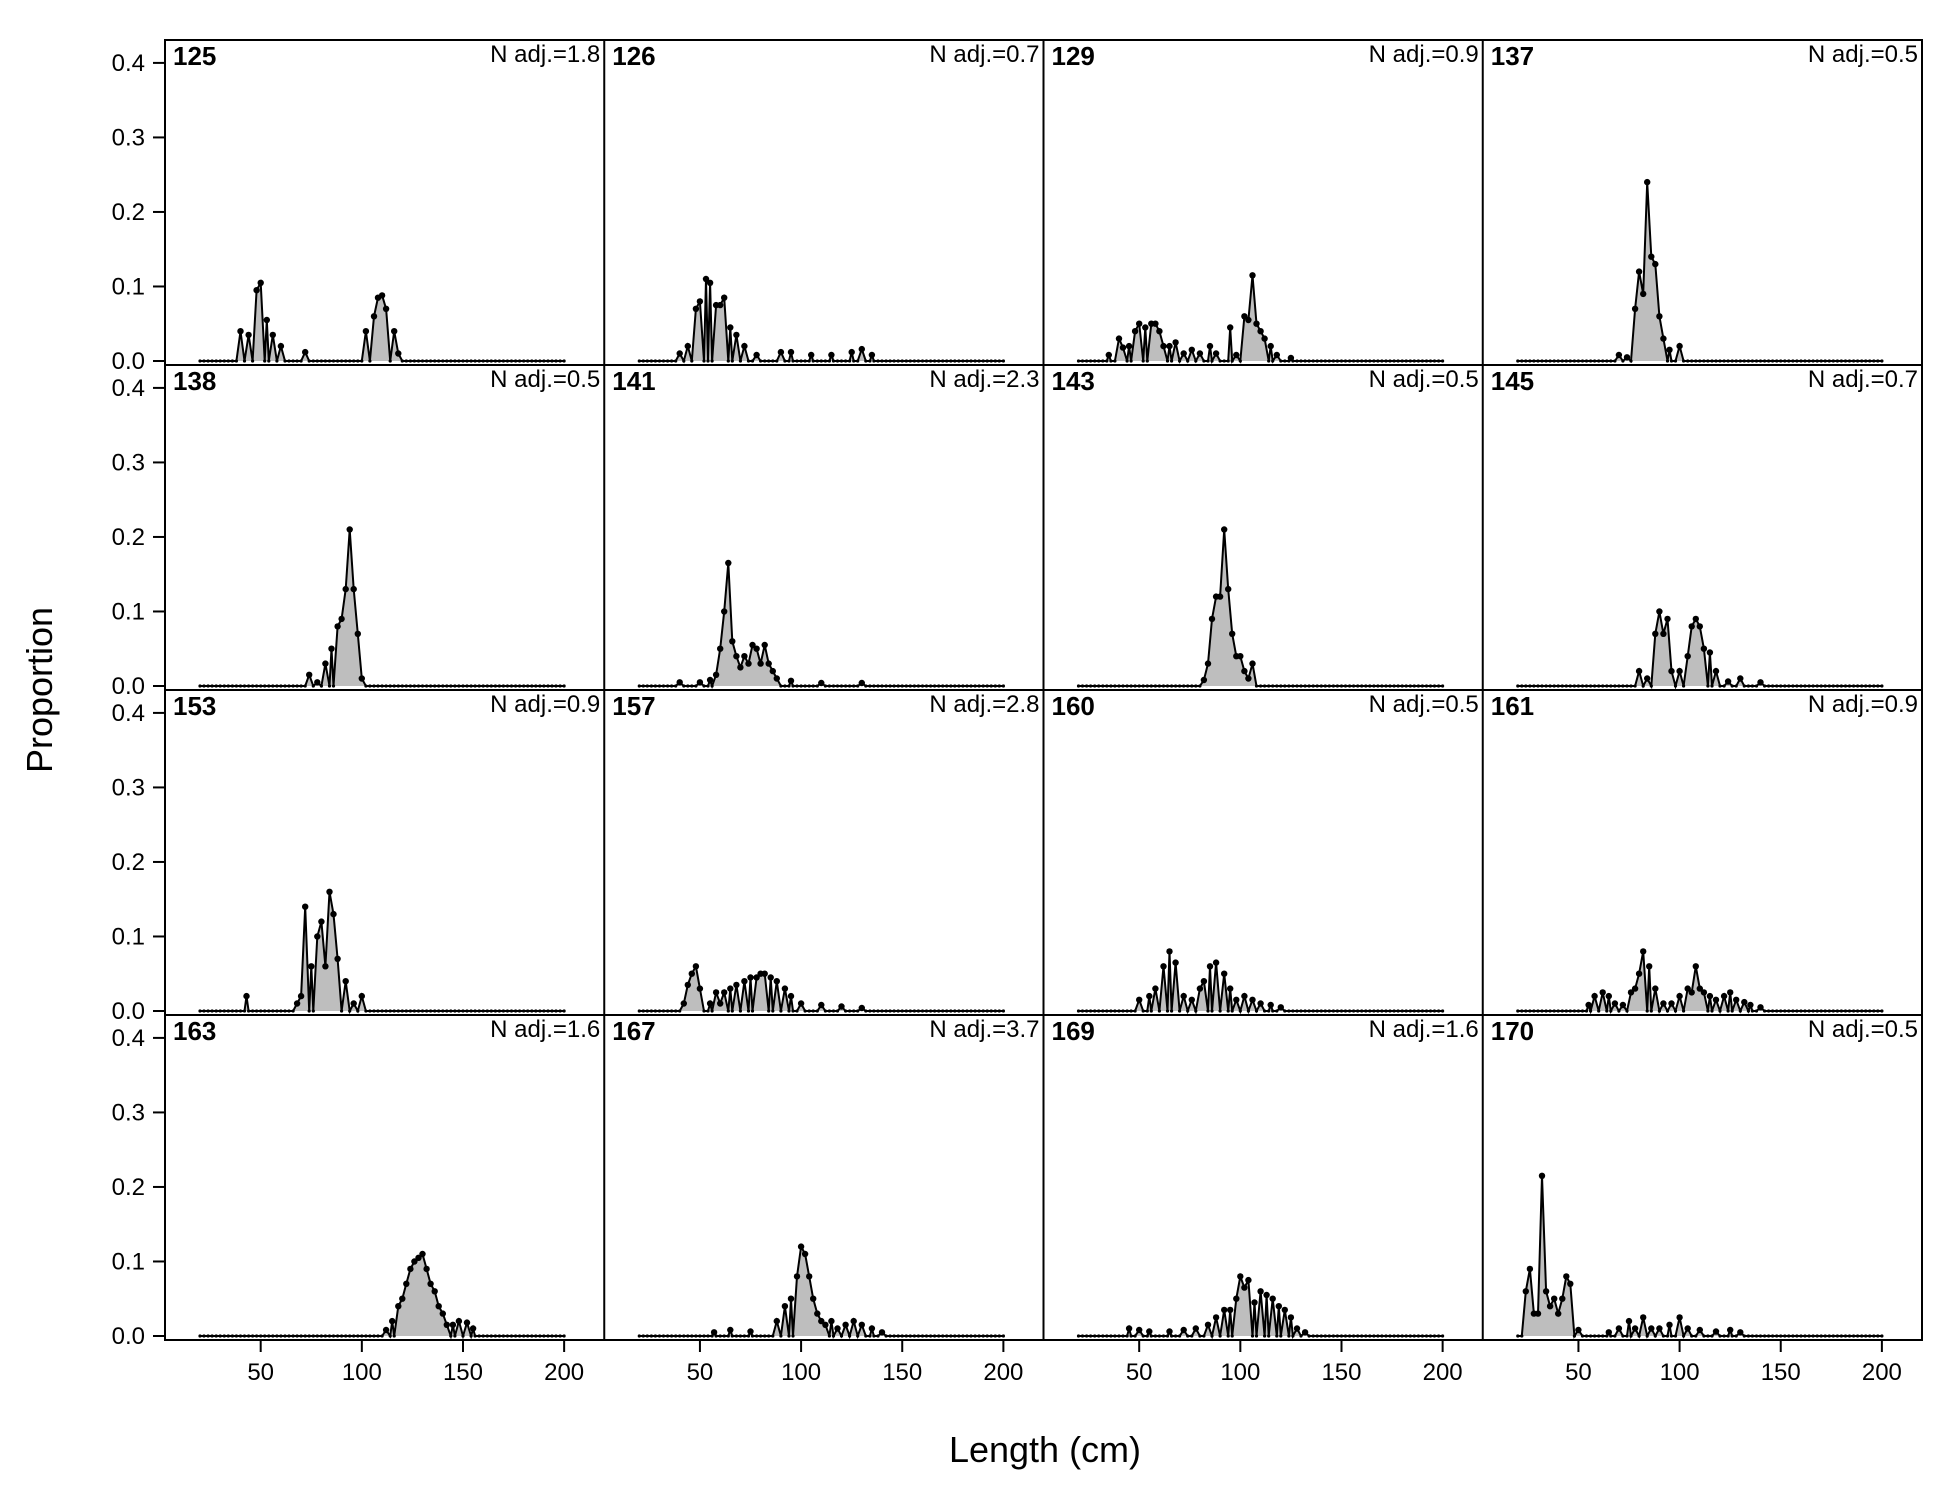 The image size is (1950, 1500). Describe the element at coordinates (1260, 607) in the screenshot. I see `panel-143-area` at that location.